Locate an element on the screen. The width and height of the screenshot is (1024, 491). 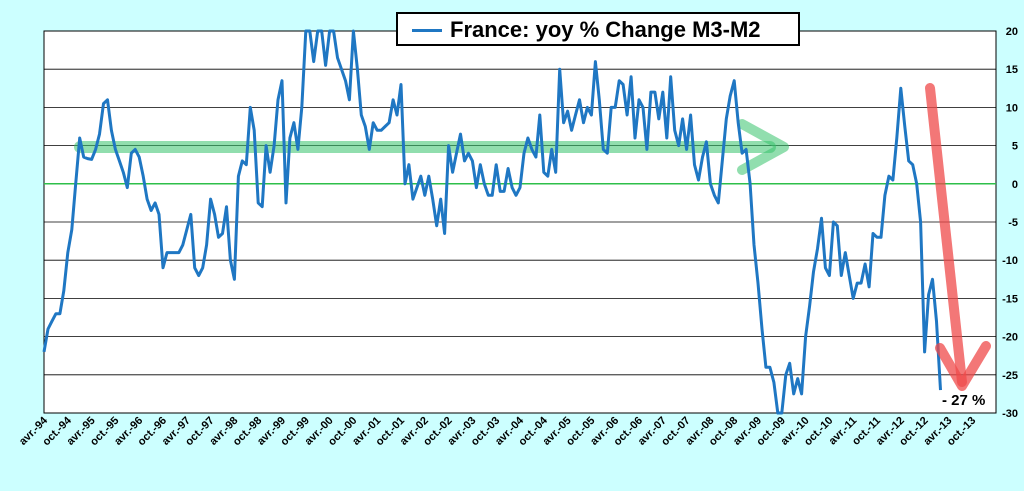
y-tick-label: -30 is located at coordinates (1010, 414).